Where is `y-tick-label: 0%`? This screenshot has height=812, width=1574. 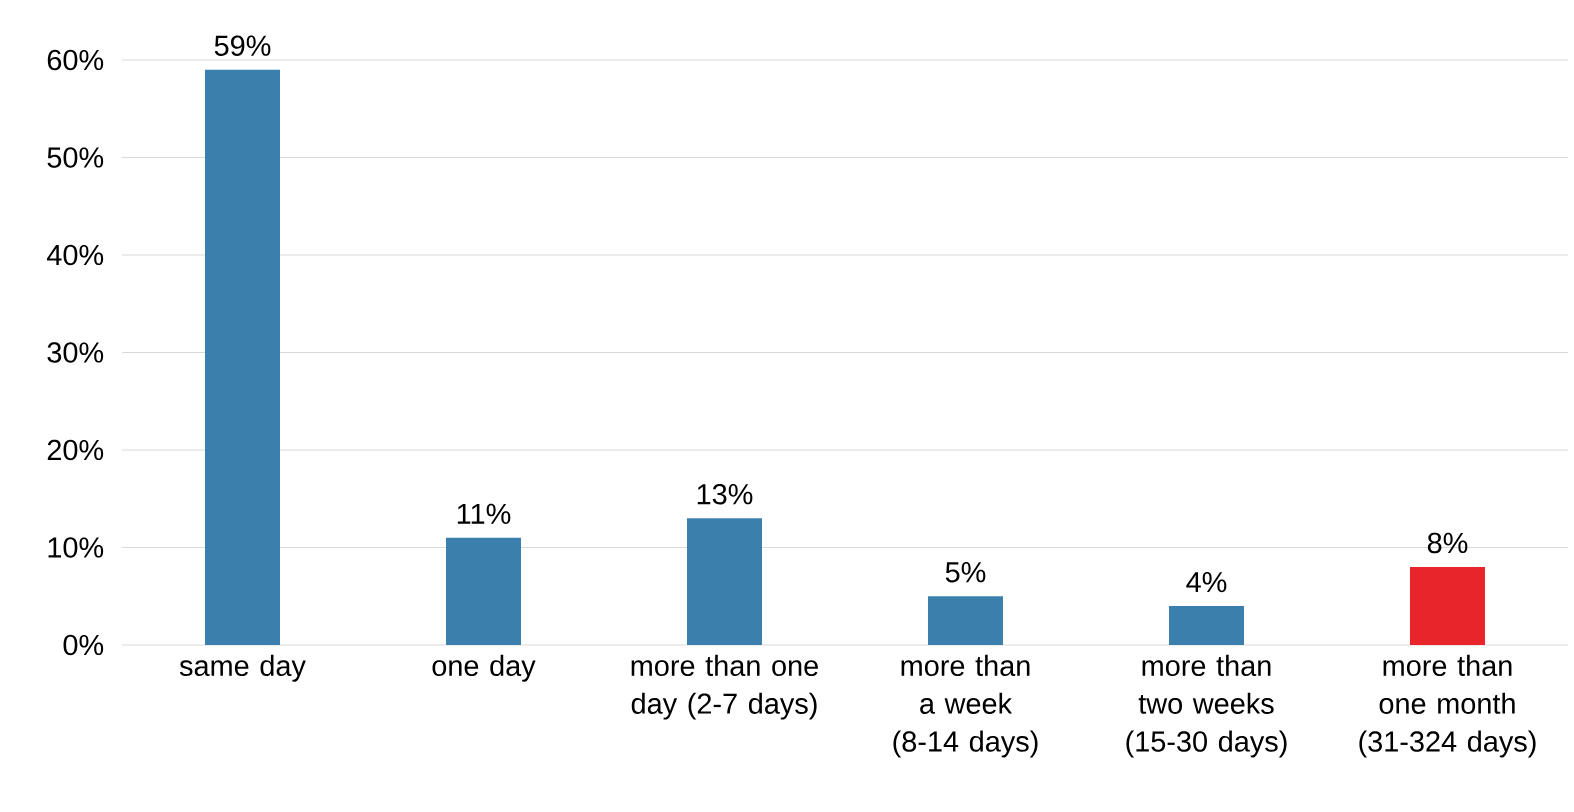
y-tick-label: 0% is located at coordinates (83, 645).